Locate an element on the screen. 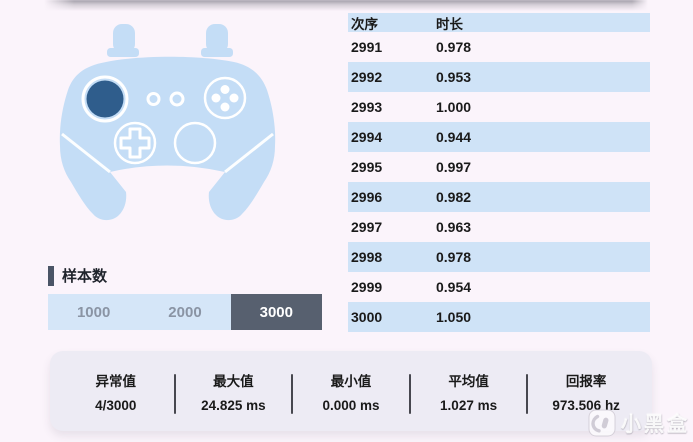  sequence-cell: 2997 is located at coordinates (367, 227).